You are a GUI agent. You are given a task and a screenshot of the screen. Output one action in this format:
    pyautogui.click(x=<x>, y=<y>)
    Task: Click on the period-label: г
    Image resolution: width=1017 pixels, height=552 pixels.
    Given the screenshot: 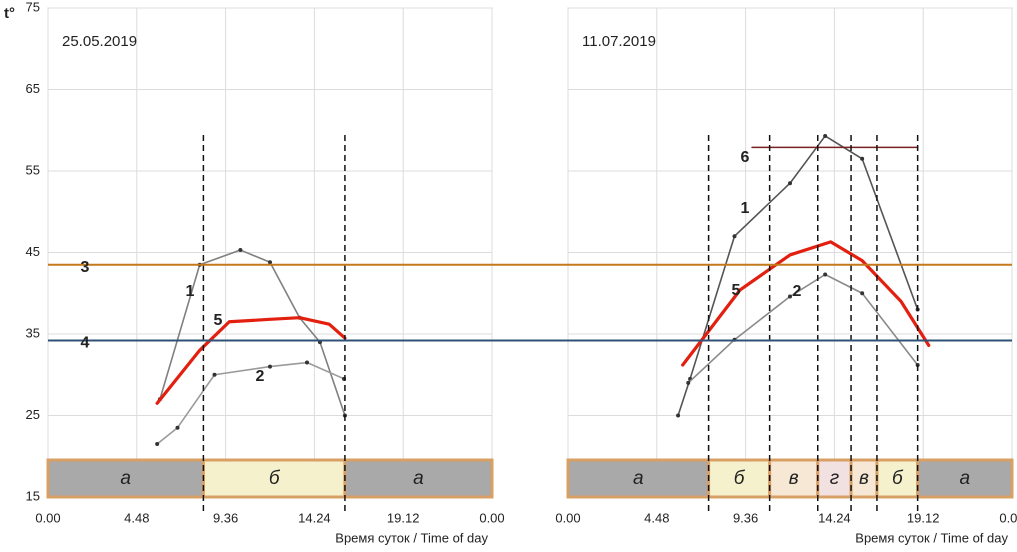 What is the action you would take?
    pyautogui.click(x=834, y=478)
    